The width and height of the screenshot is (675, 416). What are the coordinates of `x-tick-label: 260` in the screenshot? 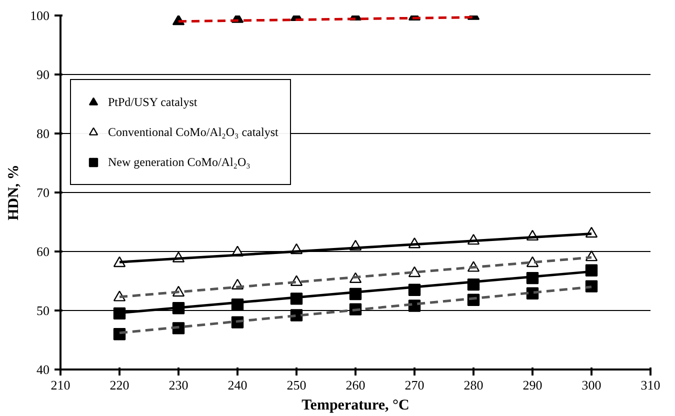 It's located at (356, 385).